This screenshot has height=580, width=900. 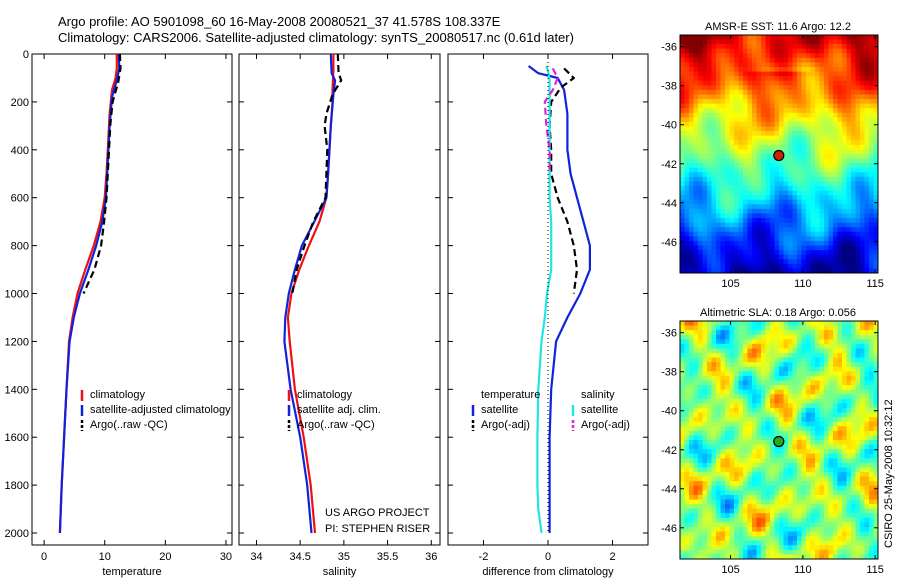 I want to click on salinity-xtick-label: 34, so click(x=256, y=557).